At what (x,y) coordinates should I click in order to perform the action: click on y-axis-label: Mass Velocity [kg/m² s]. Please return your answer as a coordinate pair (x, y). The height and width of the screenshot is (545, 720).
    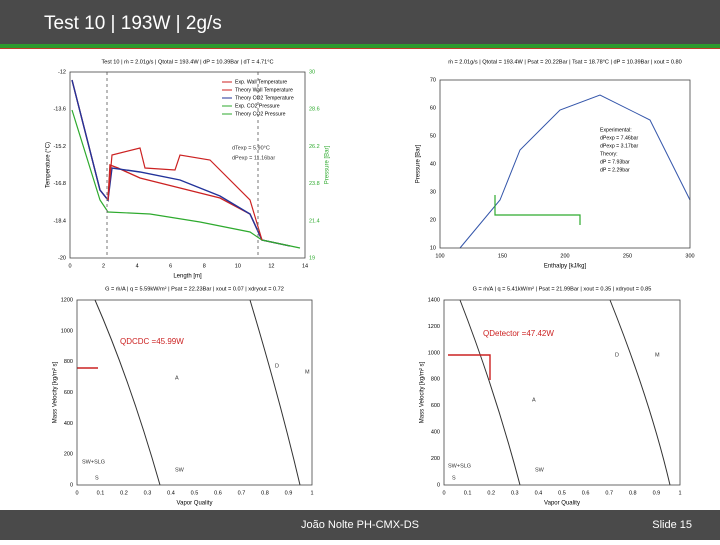
    Looking at the image, I should click on (423, 392).